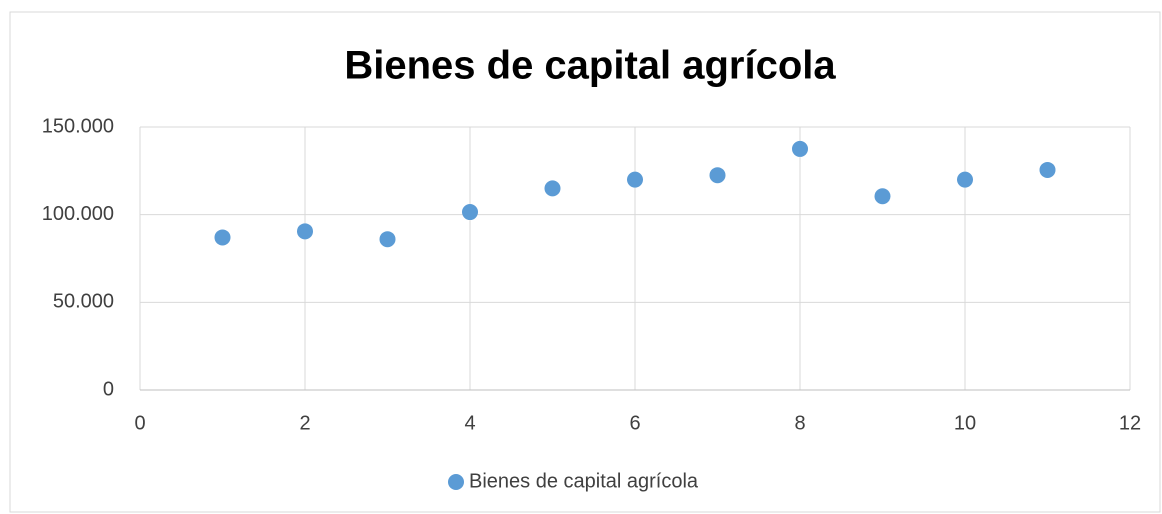 The image size is (1162, 514). What do you see at coordinates (78, 126) in the screenshot?
I see `y-tick-label: 150.000` at bounding box center [78, 126].